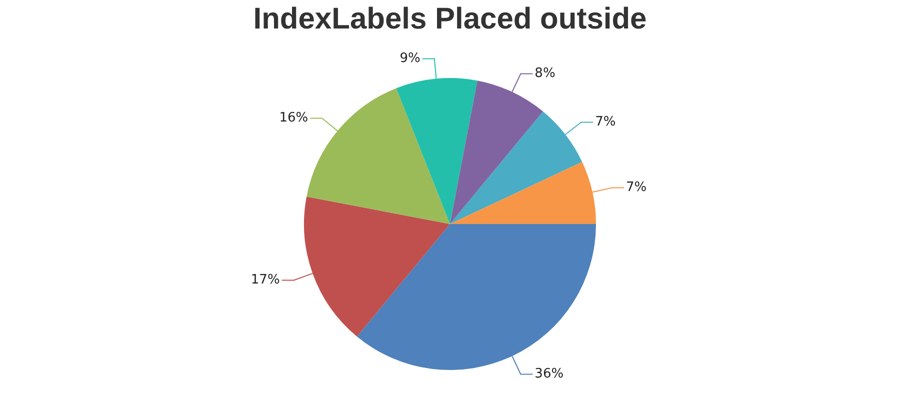 This screenshot has width=900, height=400. Describe the element at coordinates (450, 19) in the screenshot. I see `chart-title: IndexLabels Placed outside` at that location.